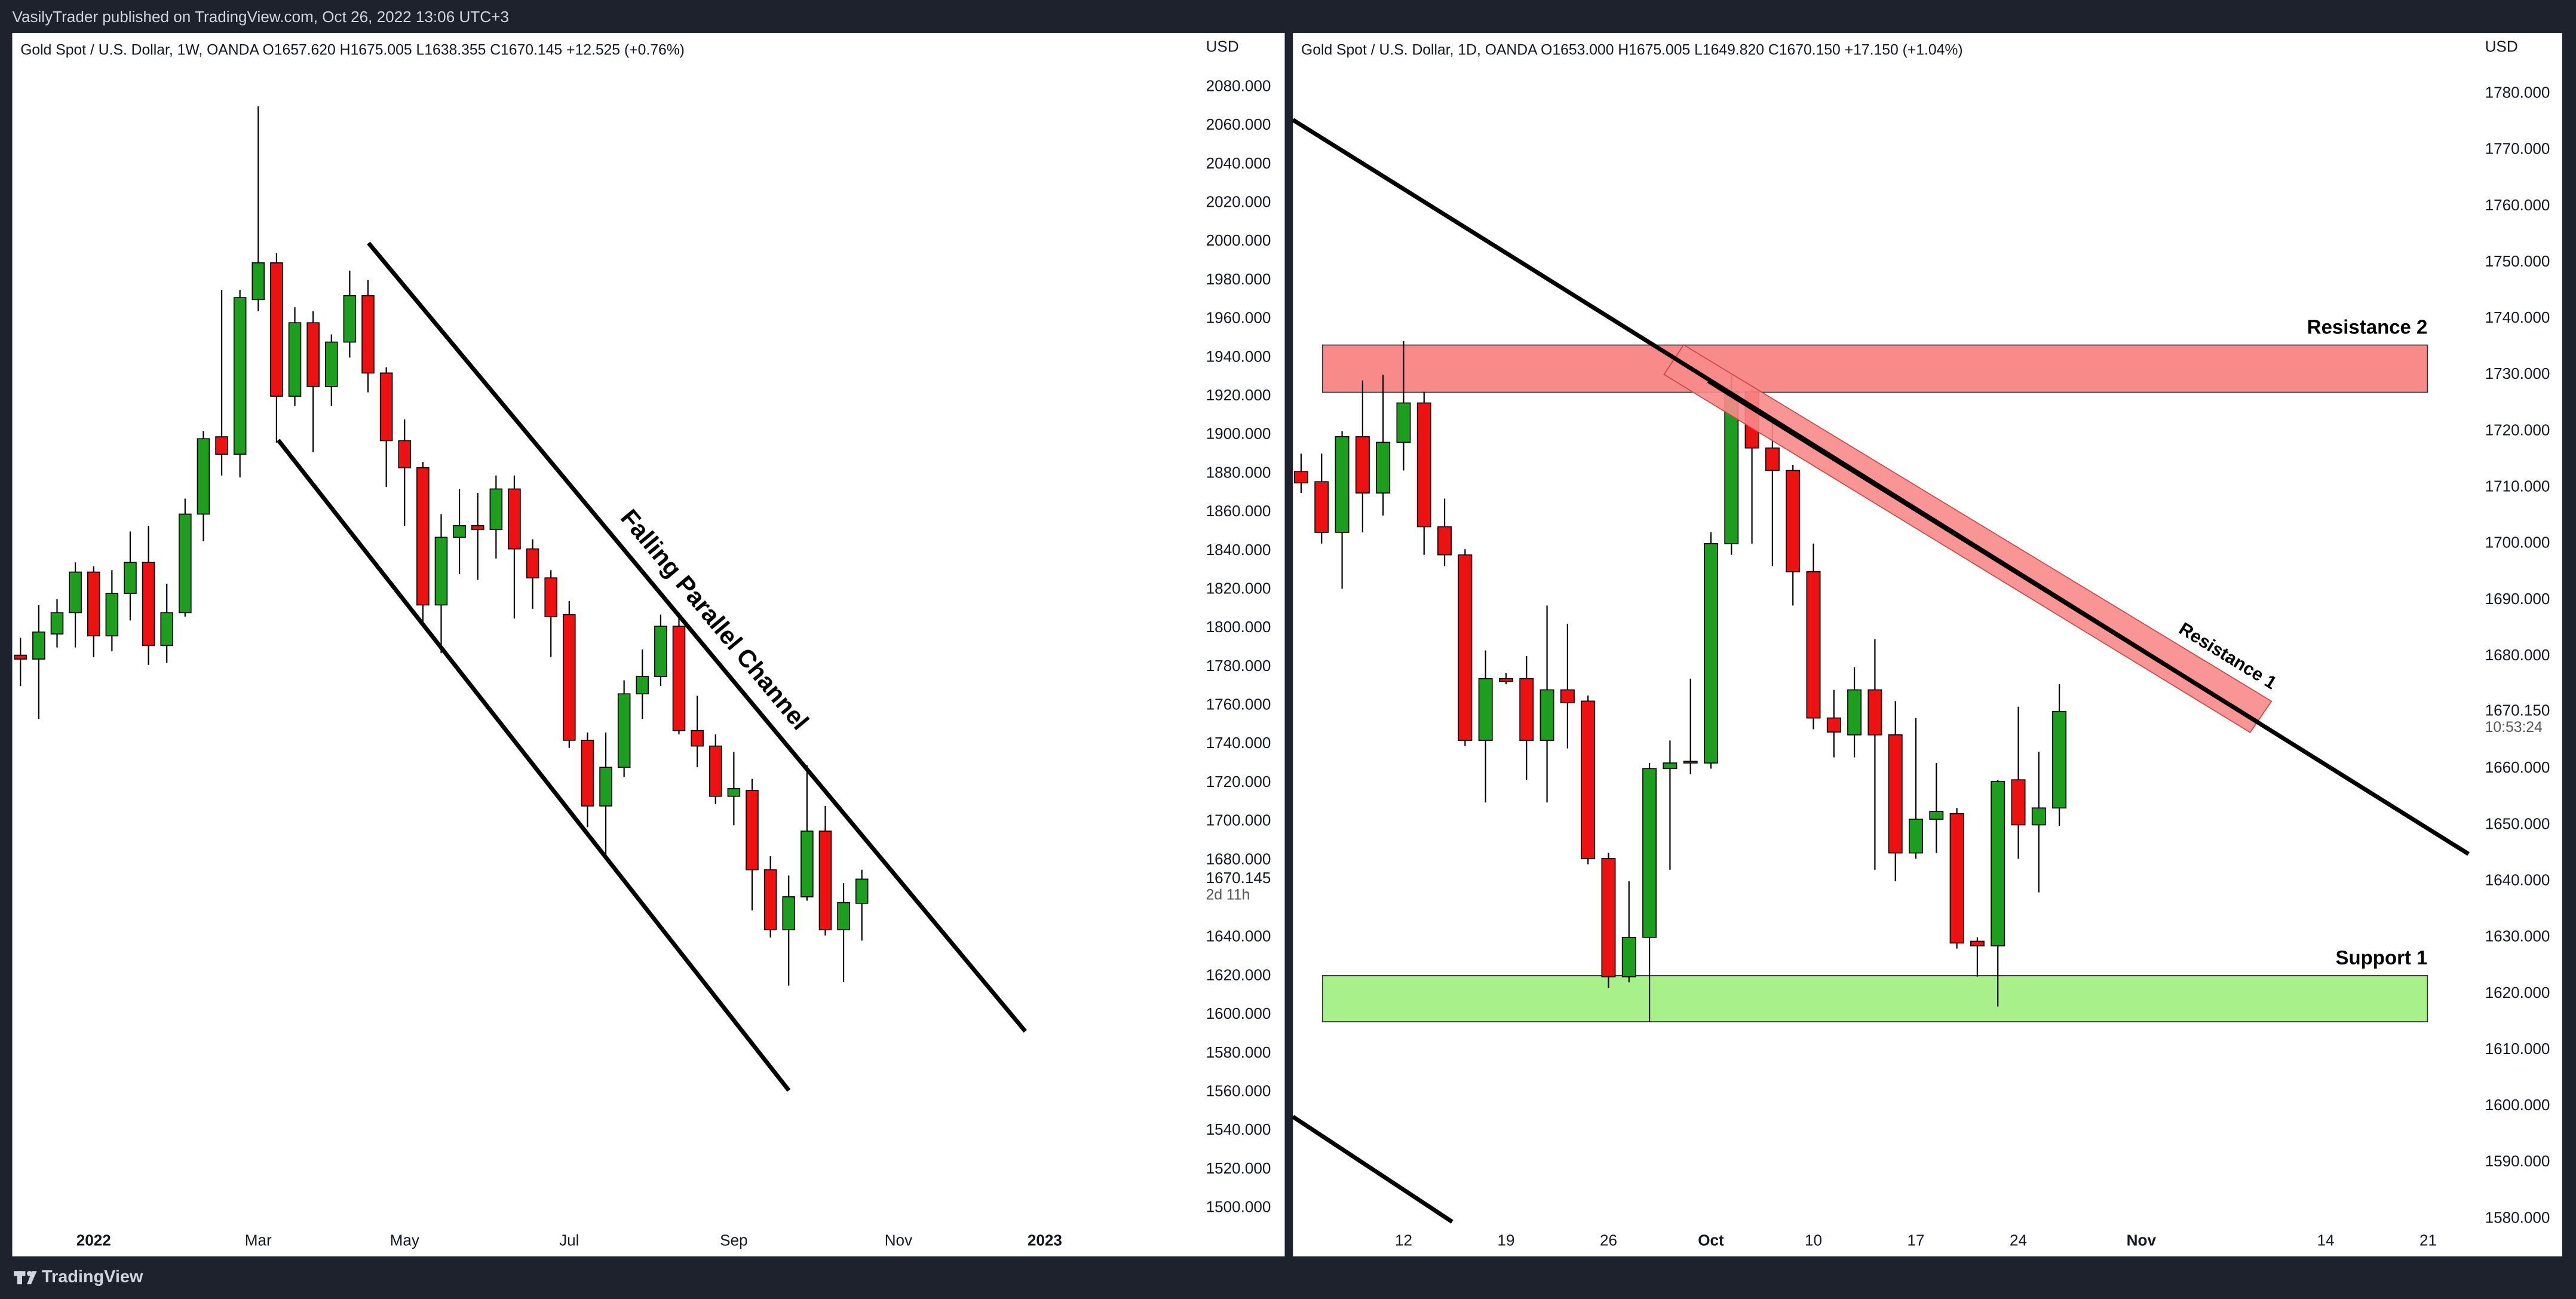 This screenshot has height=1299, width=2576. I want to click on y-tick-label: 1840.000, so click(1238, 550).